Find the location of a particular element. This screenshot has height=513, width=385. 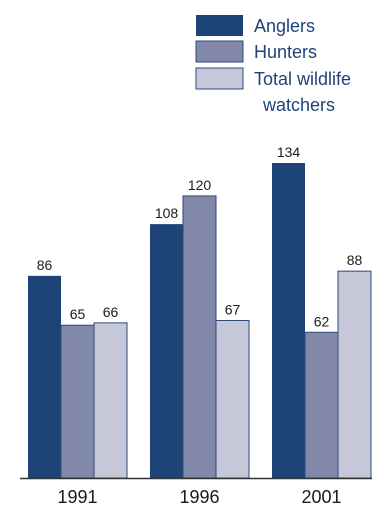

legend-swatch-hunters is located at coordinates (219, 51).